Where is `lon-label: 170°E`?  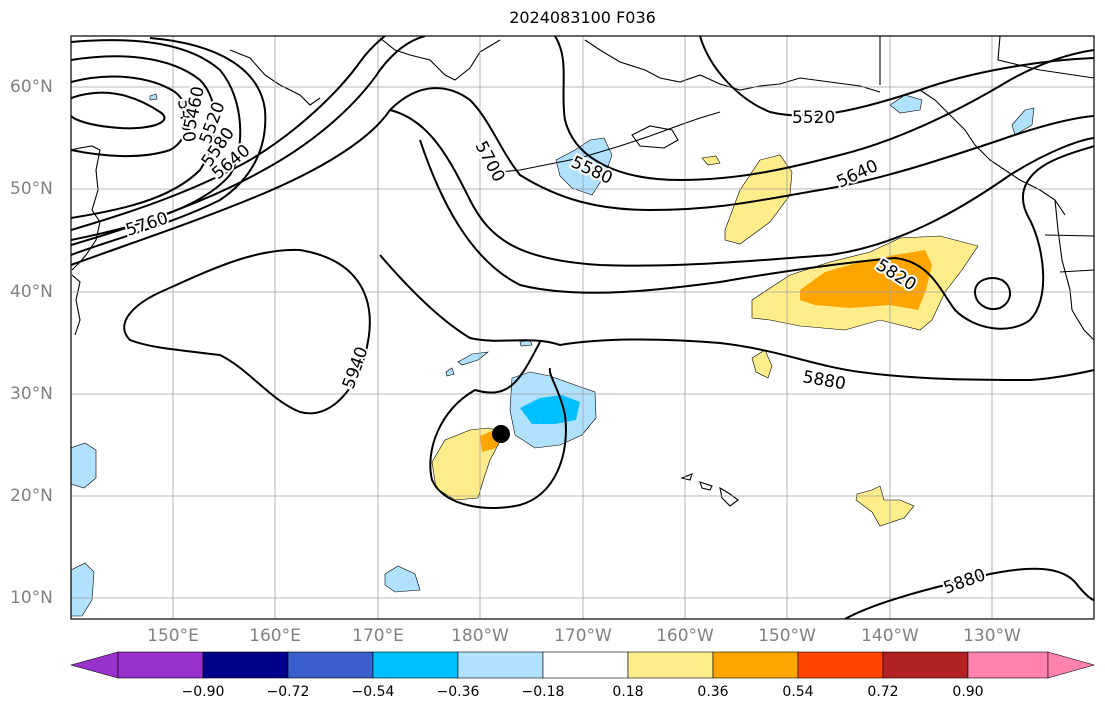
lon-label: 170°E is located at coordinates (378, 636).